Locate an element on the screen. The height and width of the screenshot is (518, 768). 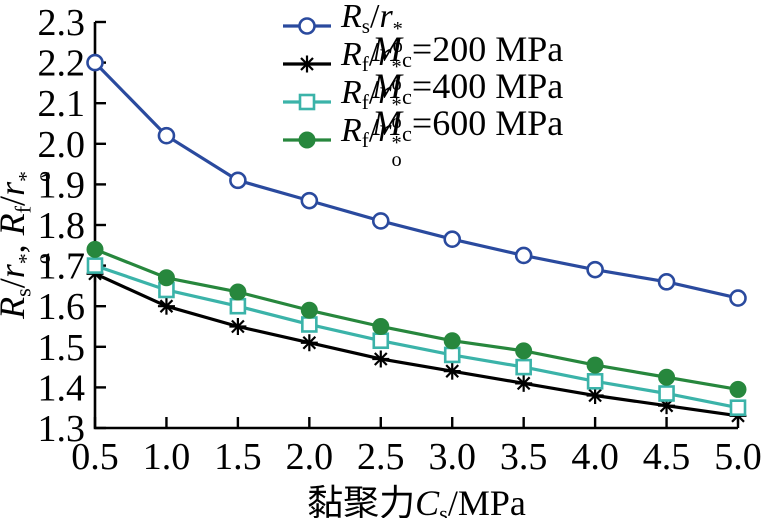
annotation-mc-600: Mc=600 MPa is located at coordinates (468, 125).